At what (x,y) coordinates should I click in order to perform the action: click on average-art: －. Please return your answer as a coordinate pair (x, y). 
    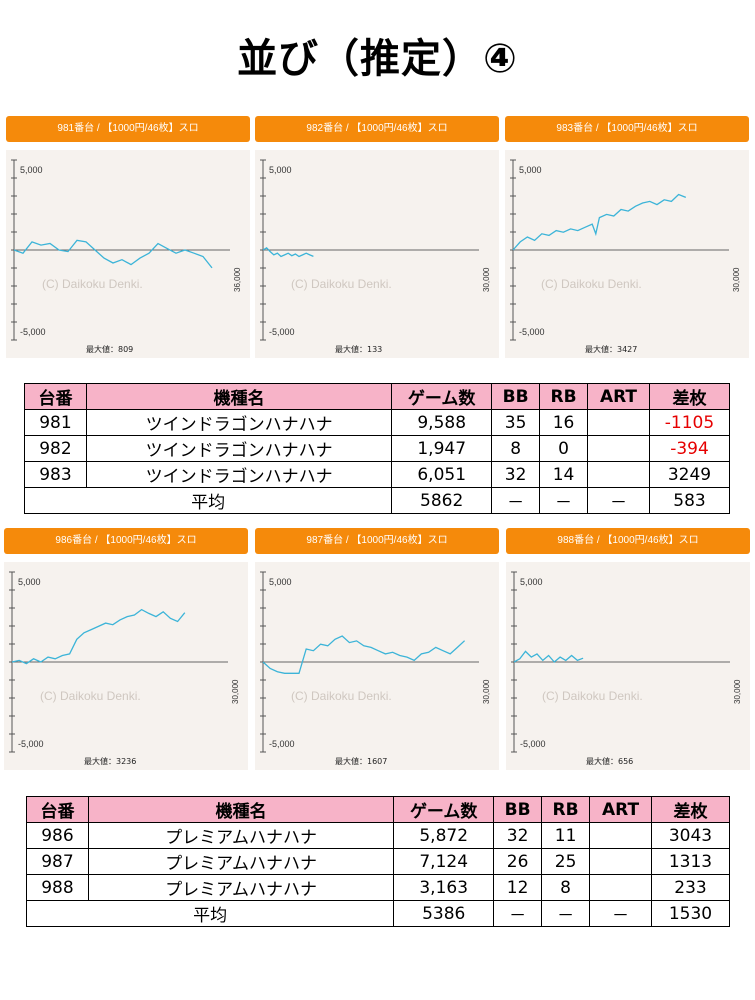
    Looking at the image, I should click on (618, 500).